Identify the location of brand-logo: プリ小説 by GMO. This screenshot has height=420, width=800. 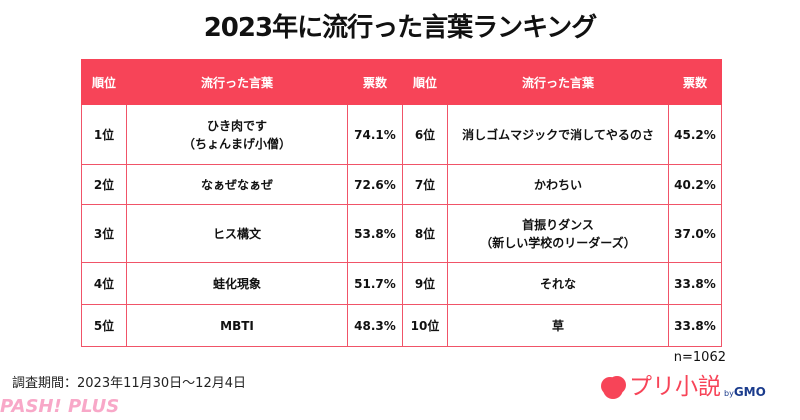
(684, 387).